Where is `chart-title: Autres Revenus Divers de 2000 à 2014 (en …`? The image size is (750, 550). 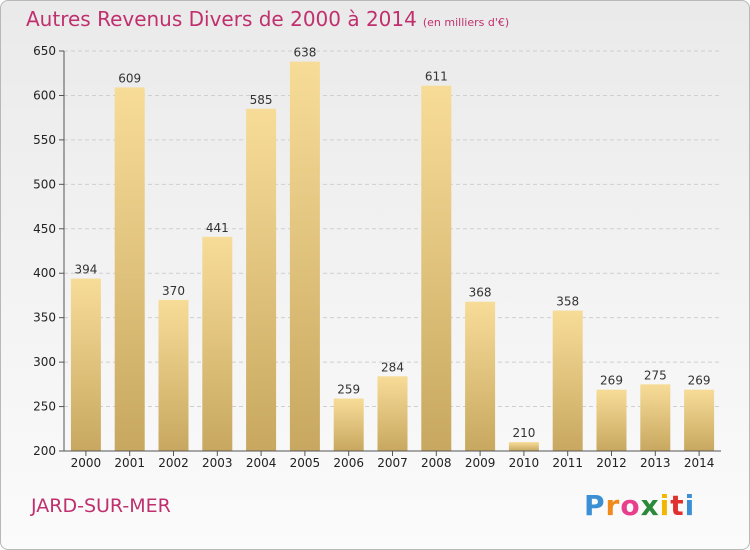
chart-title: Autres Revenus Divers de 2000 à 2014 (en … is located at coordinates (267, 19).